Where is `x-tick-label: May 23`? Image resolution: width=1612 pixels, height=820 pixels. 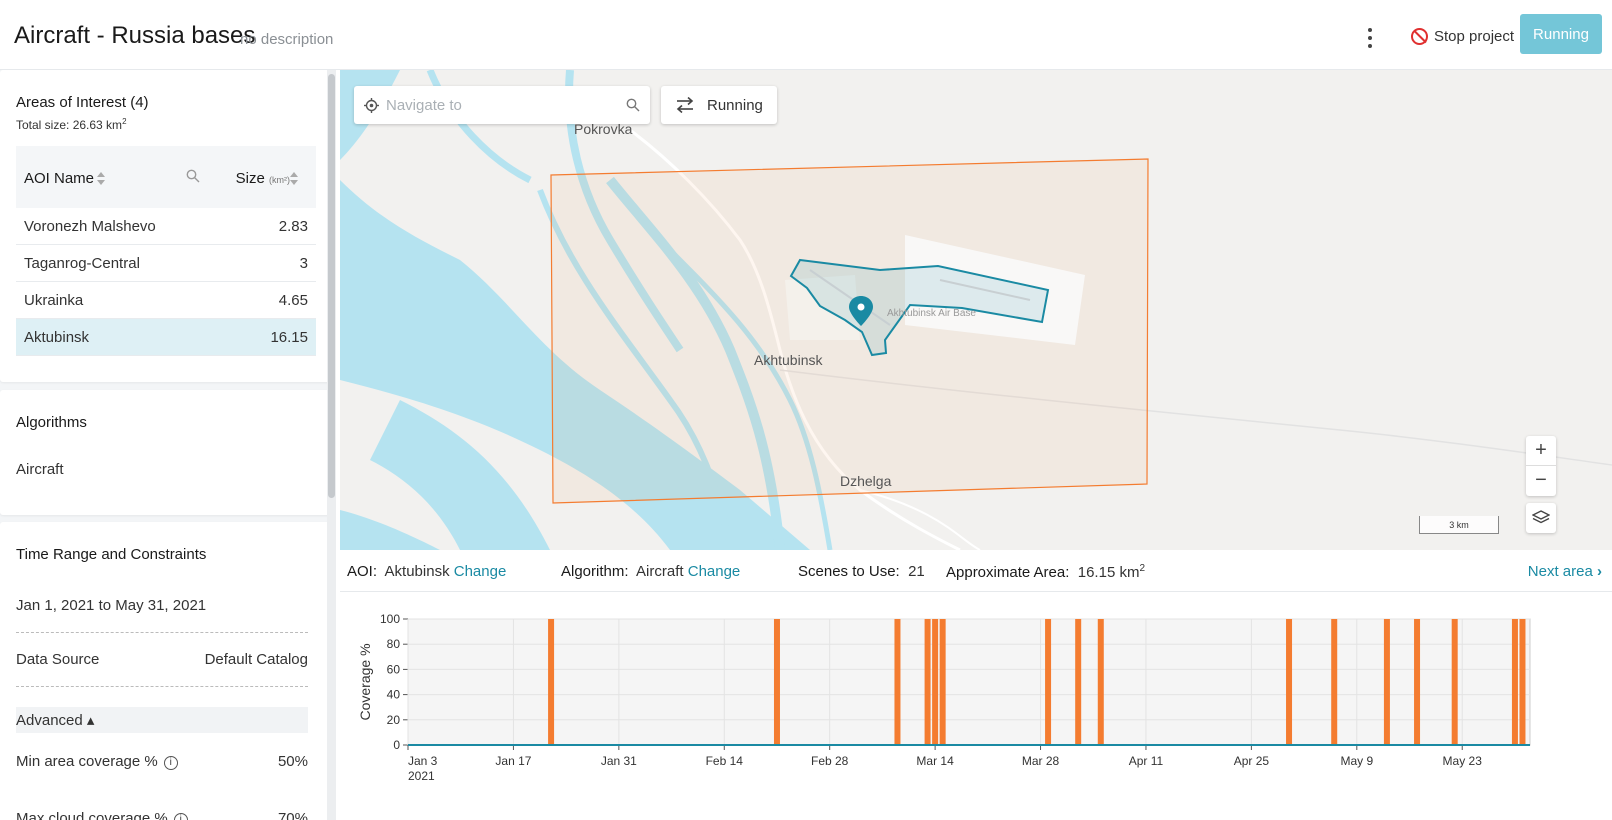 x-tick-label: May 23 is located at coordinates (1463, 761).